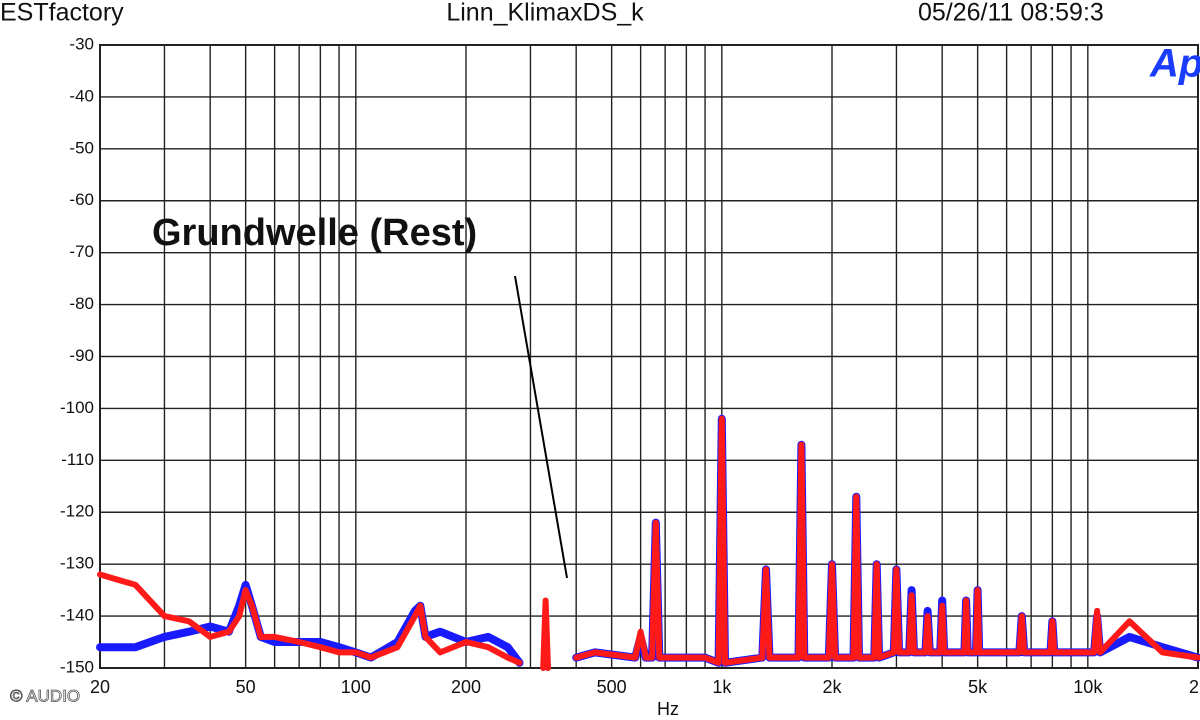 This screenshot has width=1200, height=720. Describe the element at coordinates (77, 511) in the screenshot. I see `y-tick-label: -120` at that location.